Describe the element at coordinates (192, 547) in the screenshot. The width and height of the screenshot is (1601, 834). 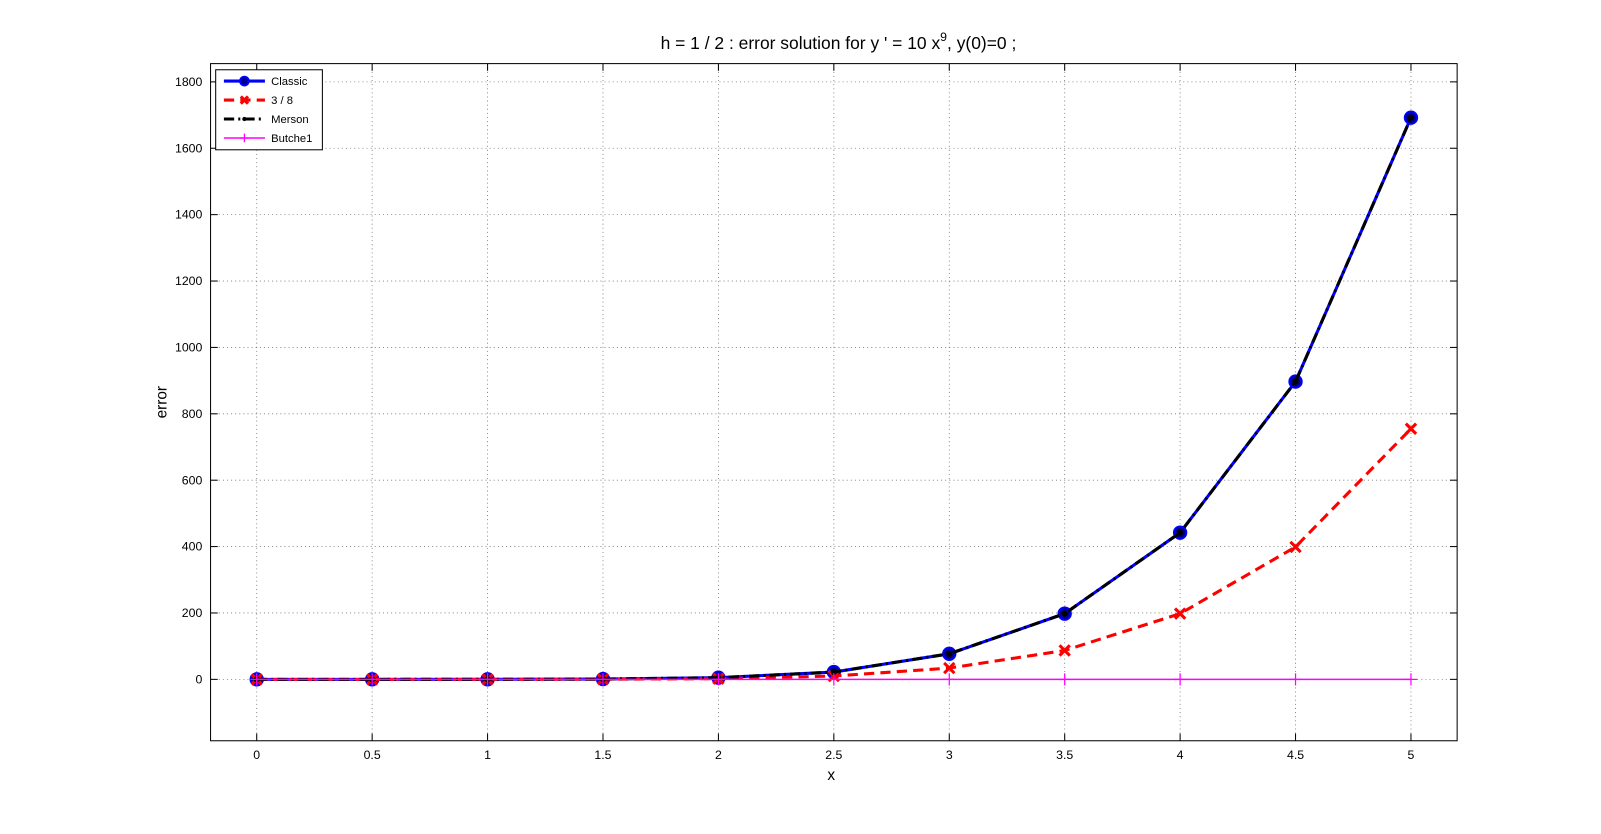
I see `y-tick-label: 400` at that location.